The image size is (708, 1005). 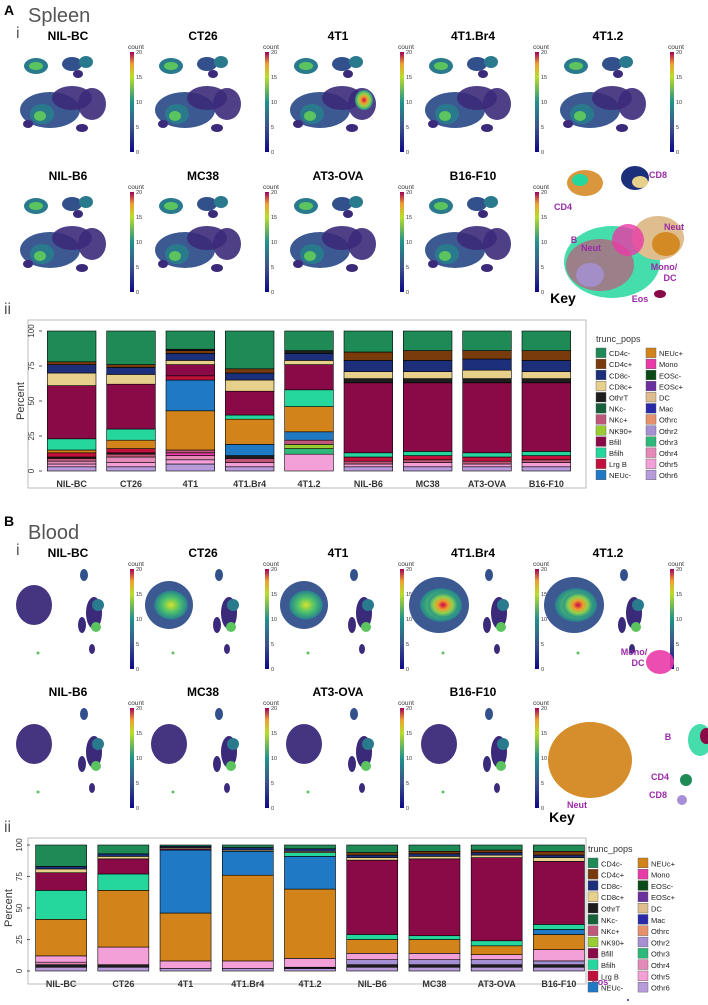 What do you see at coordinates (59, 16) in the screenshot?
I see `panel-a-tissue: Spleen` at bounding box center [59, 16].